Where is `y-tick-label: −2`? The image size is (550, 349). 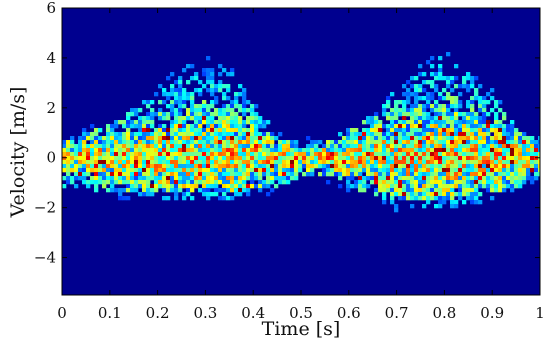 y-tick-label: −2 is located at coordinates (45, 208).